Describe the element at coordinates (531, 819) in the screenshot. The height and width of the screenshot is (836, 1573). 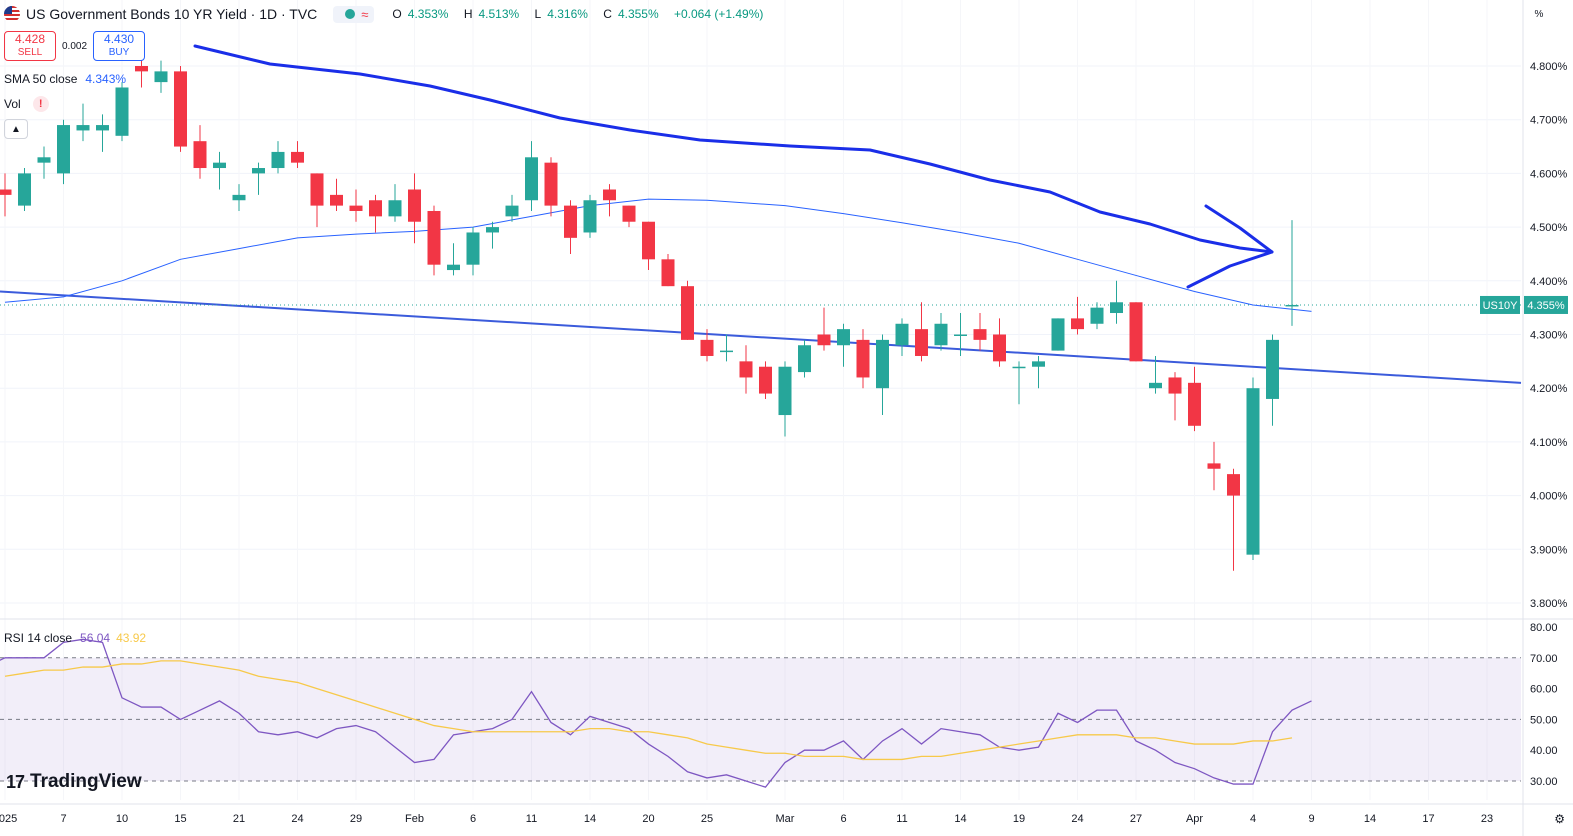
I see `time-tick-label: 11` at that location.